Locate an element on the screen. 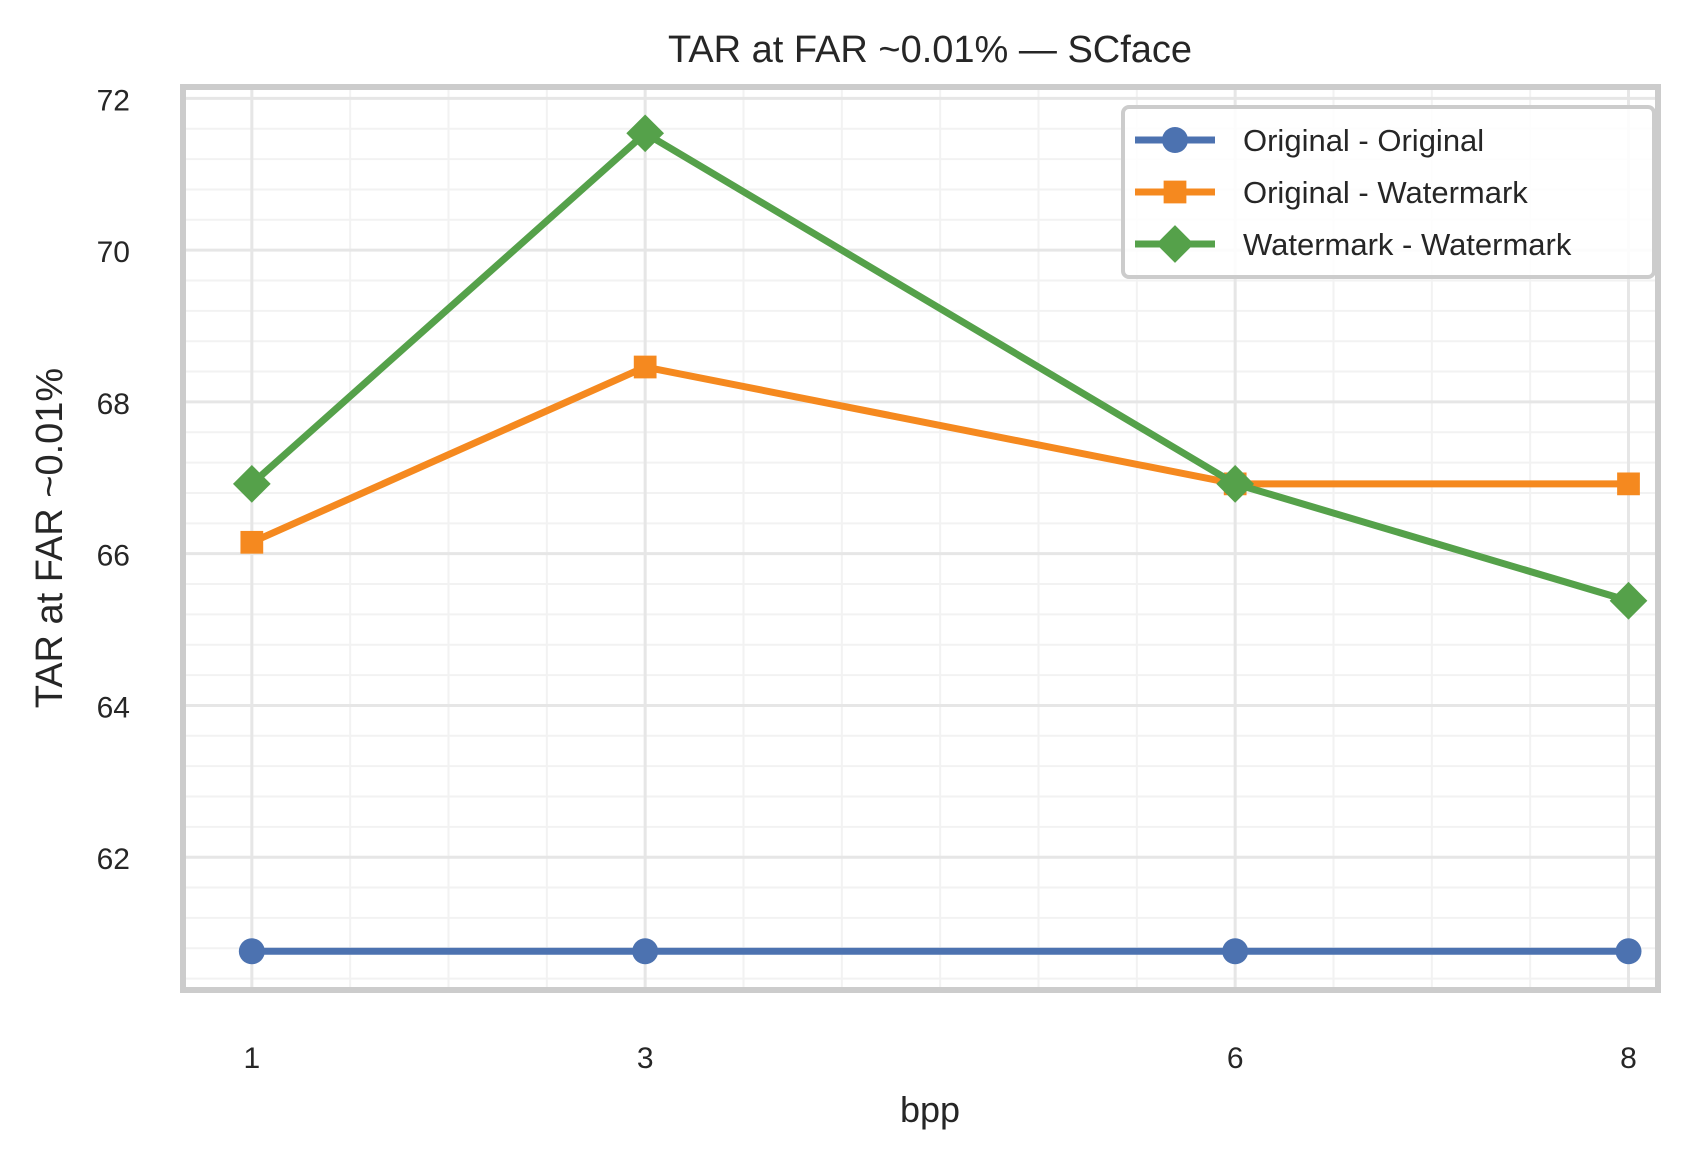  chart-title: TAR at FAR ~0.01% — SCface is located at coordinates (930, 50).